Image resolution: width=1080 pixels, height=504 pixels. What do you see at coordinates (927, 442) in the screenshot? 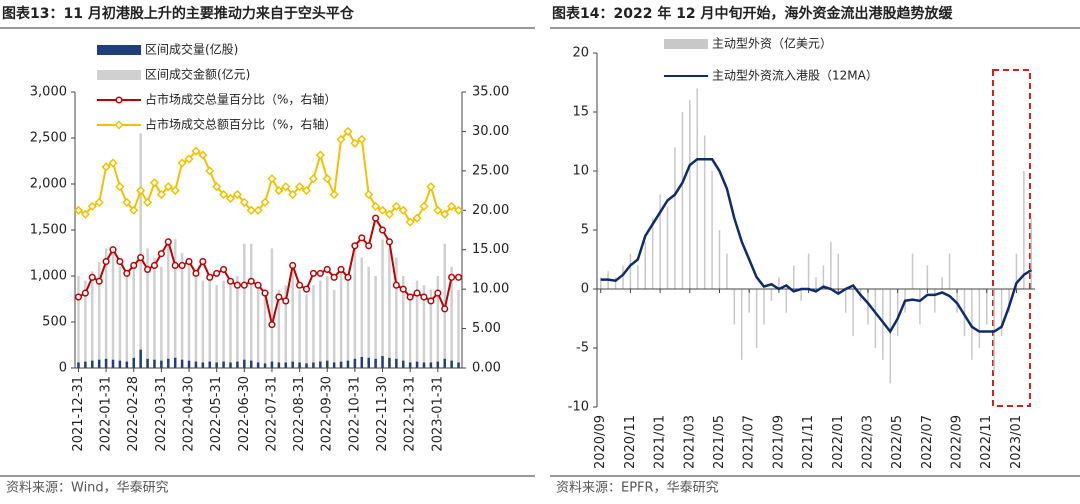
I see `x-tick-label: 2022/07` at bounding box center [927, 442].